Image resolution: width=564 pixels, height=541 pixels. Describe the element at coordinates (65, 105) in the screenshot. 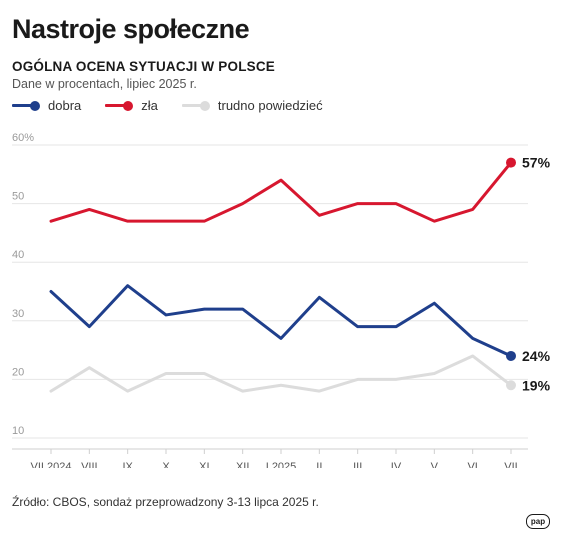

I see `legend-label-dobra: dobra` at that location.